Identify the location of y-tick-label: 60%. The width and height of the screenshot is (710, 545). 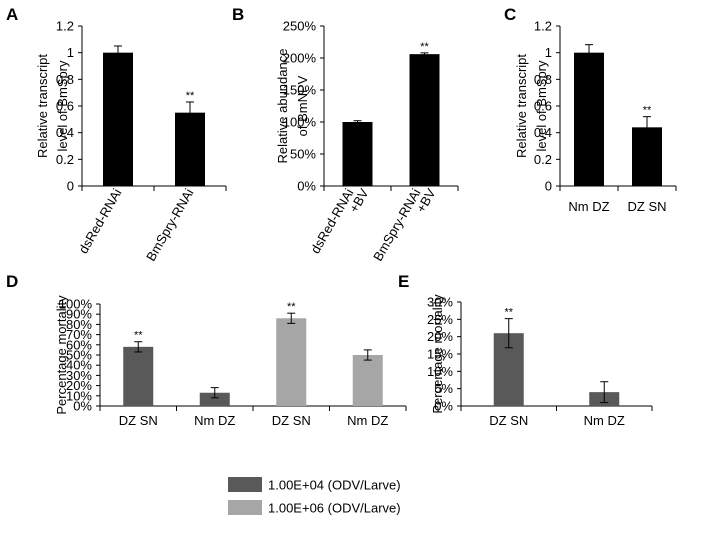
(79, 344).